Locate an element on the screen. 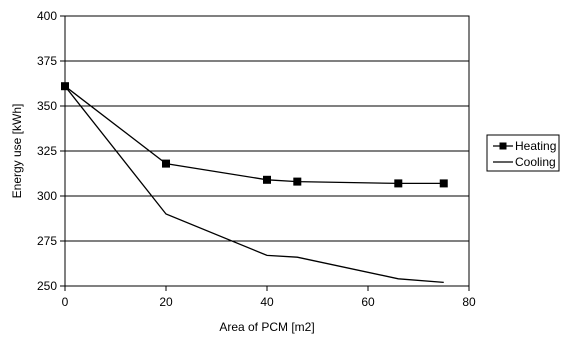  y-tick-label: 275 is located at coordinates (47, 241).